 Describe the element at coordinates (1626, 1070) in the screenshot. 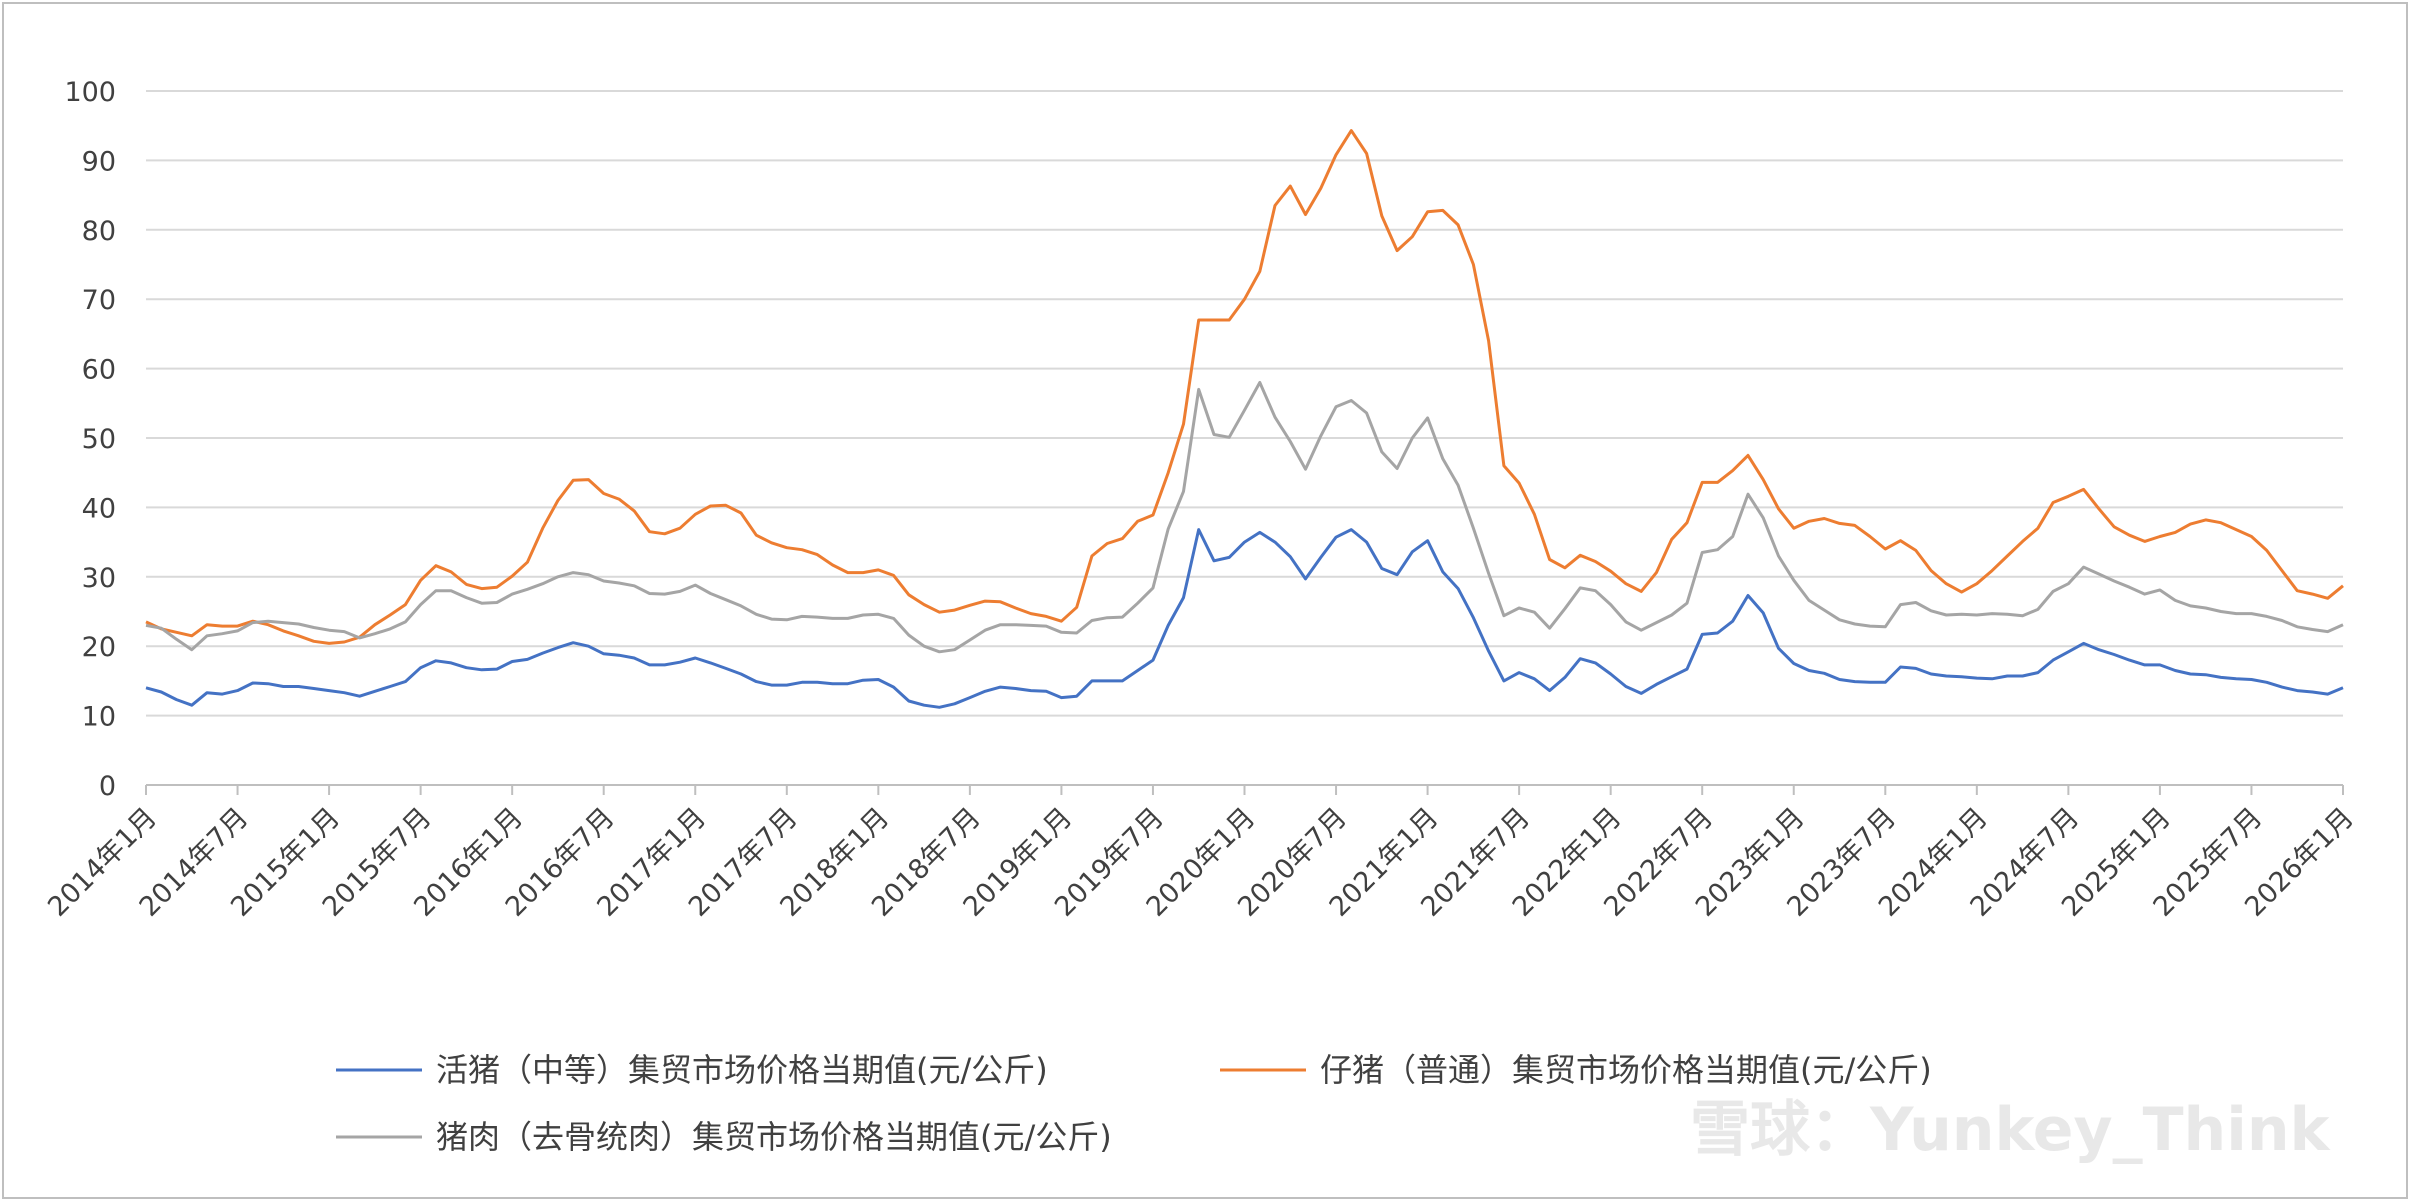

I see `legend-label-2: 仔猪（普通）集贸市场价格当期值(元/公斤)` at that location.